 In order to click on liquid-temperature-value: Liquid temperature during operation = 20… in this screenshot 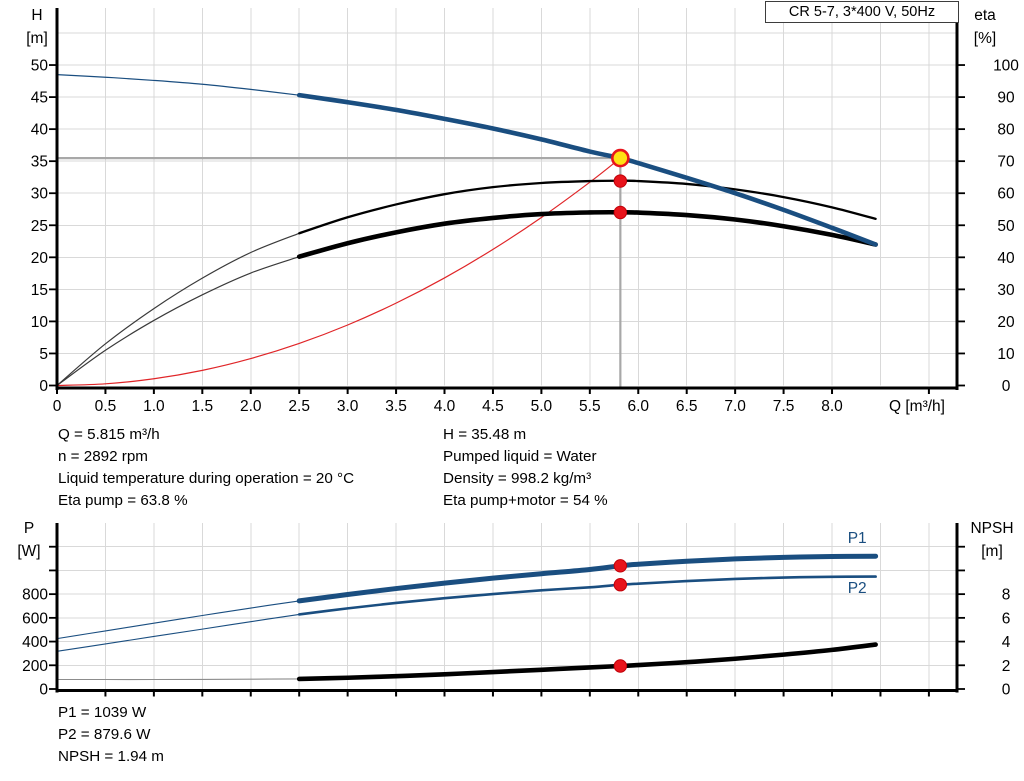, I will do `click(206, 478)`.